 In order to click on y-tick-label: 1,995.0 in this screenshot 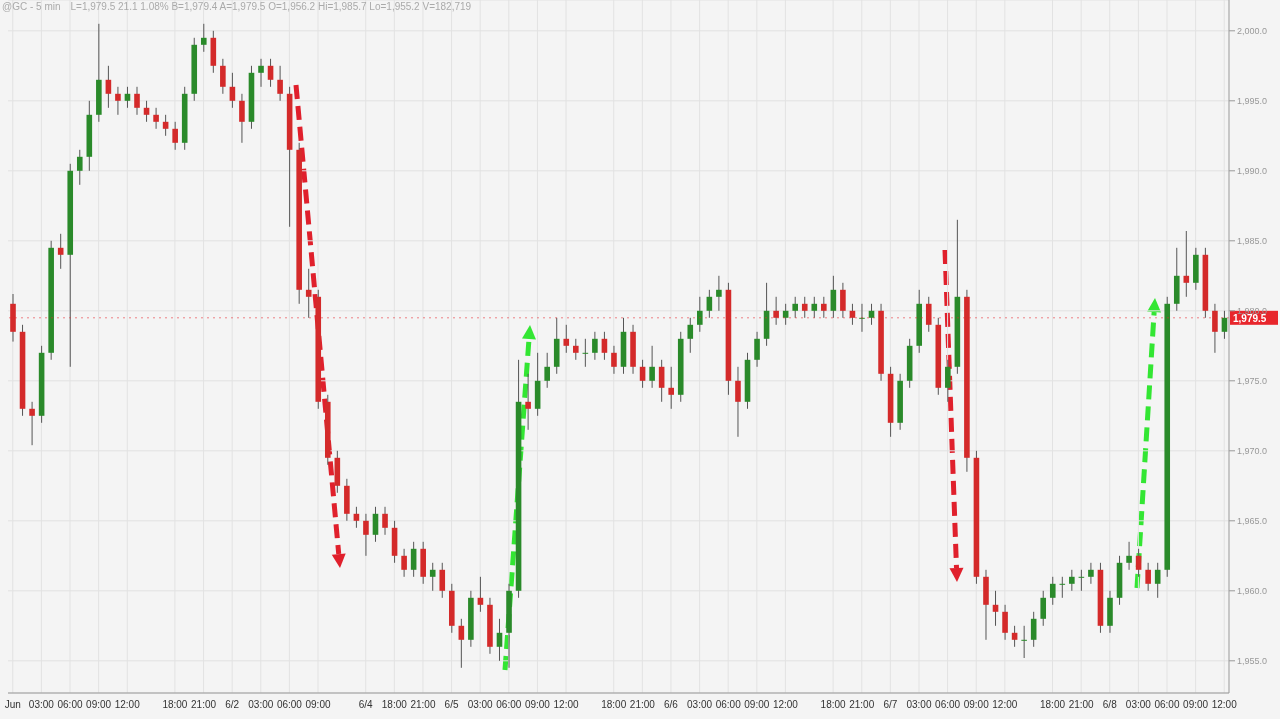, I will do `click(1252, 101)`.